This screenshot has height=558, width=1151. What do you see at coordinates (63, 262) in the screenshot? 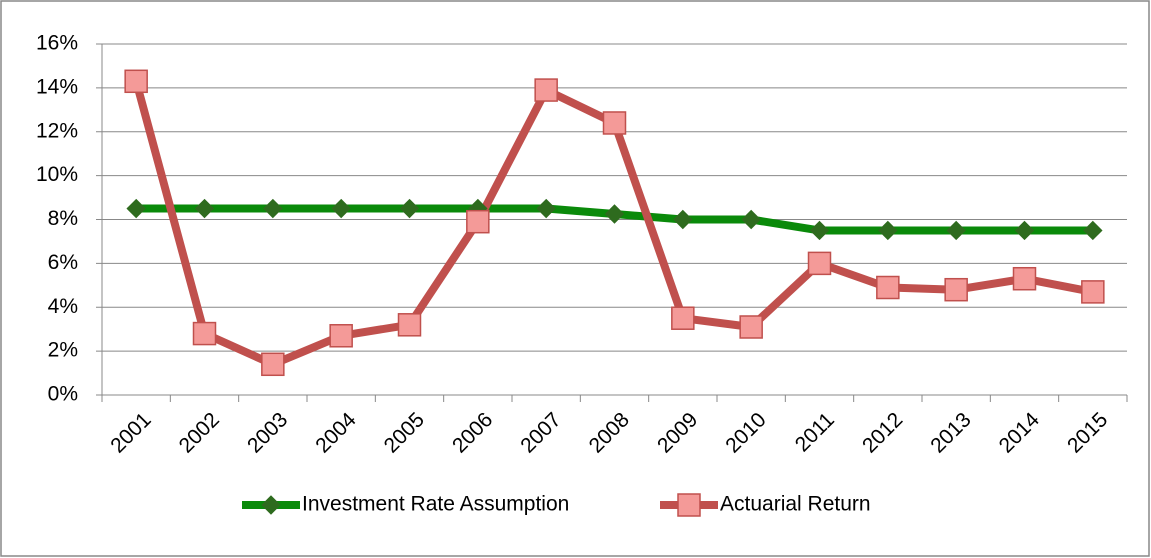
I see `y-tick-label: 6%` at bounding box center [63, 262].